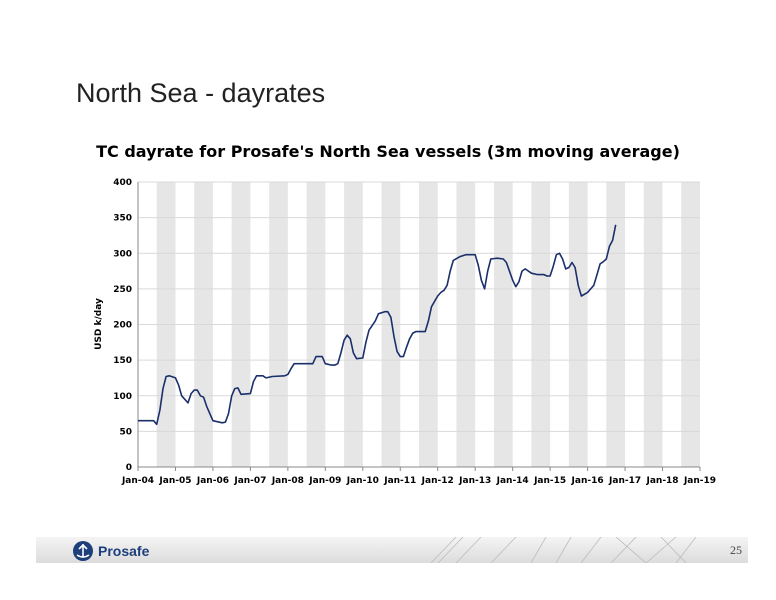 This screenshot has height=600, width=776. What do you see at coordinates (137, 481) in the screenshot?
I see `x-tick-label: Jan-04` at bounding box center [137, 481].